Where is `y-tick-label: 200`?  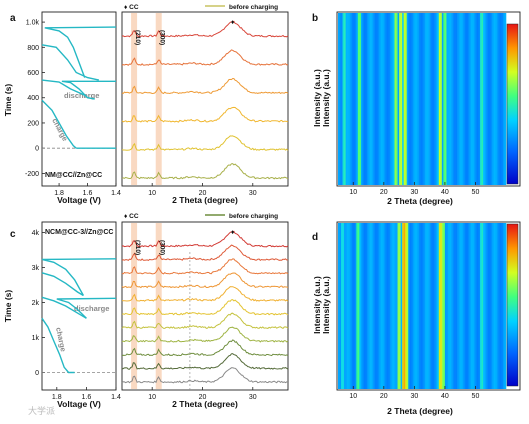 y-tick-label: 200 is located at coordinates (33, 123).